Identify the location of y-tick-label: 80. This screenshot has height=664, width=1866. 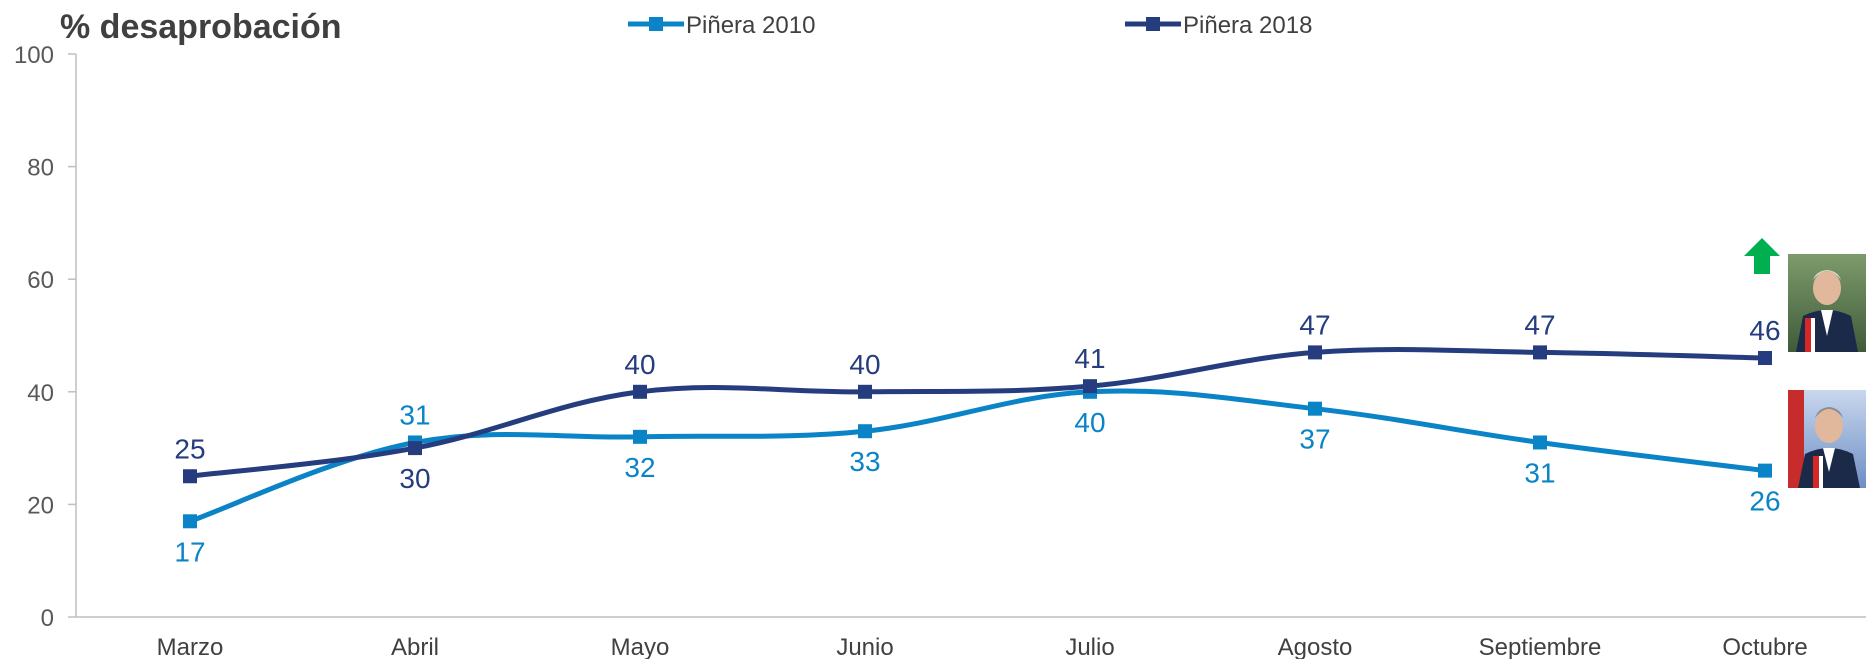
(40, 168).